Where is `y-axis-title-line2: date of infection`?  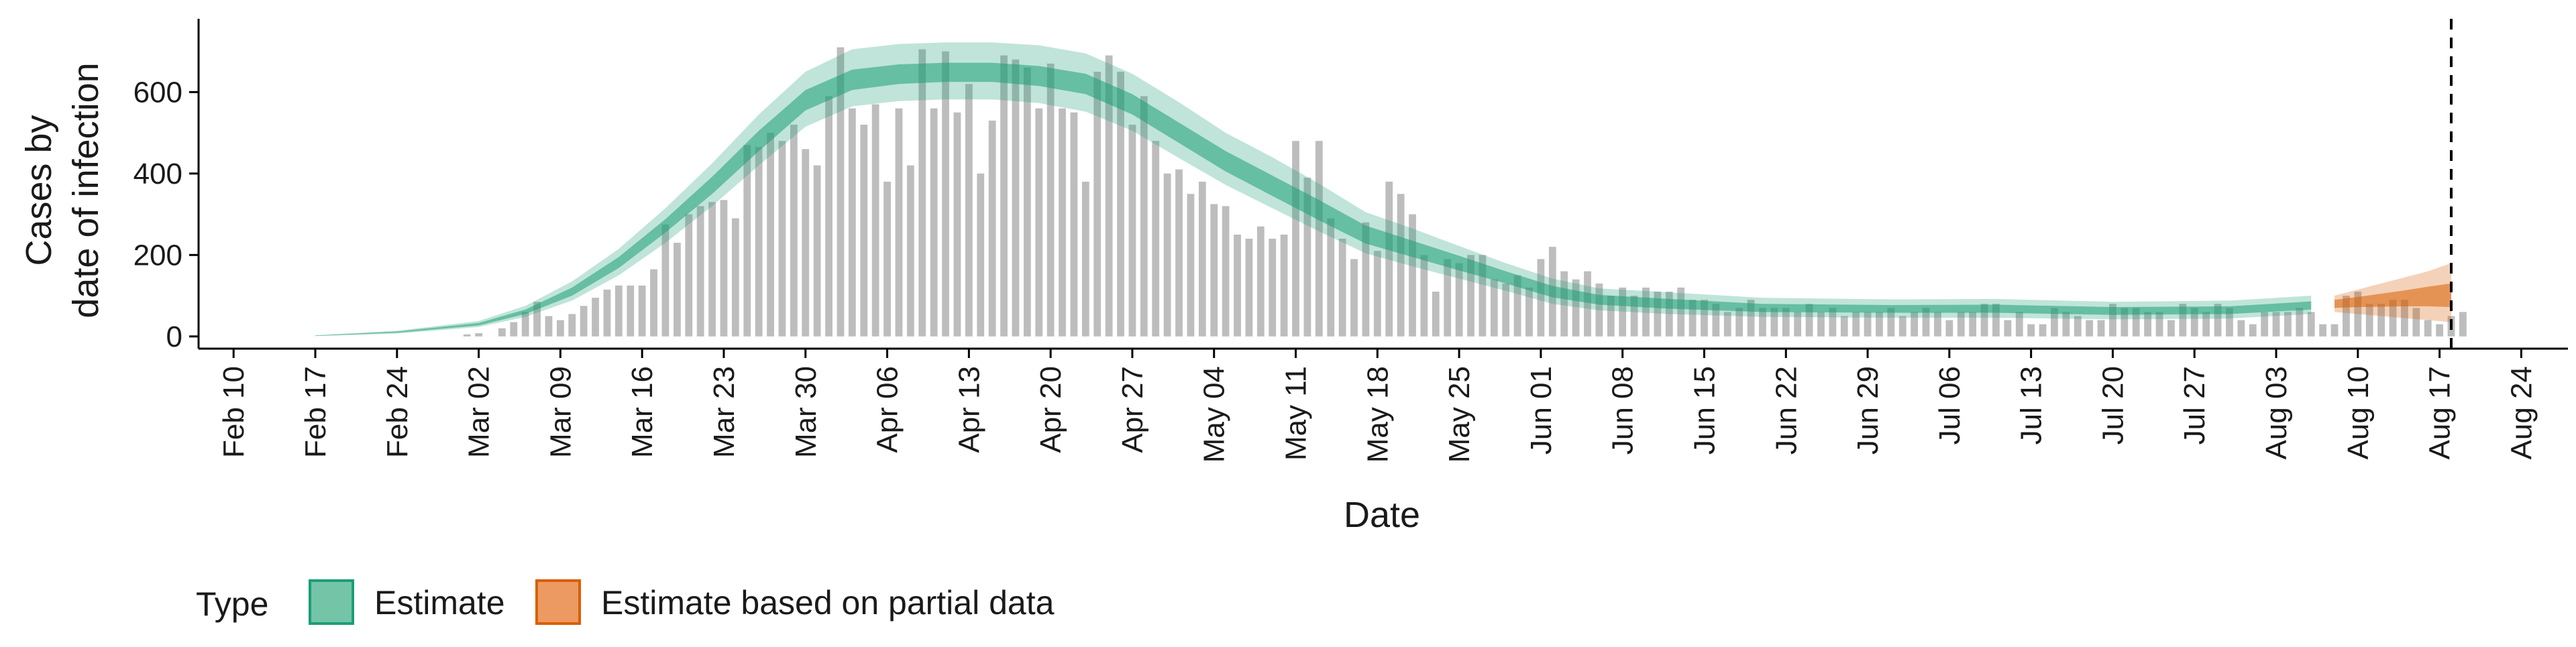 y-axis-title-line2: date of infection is located at coordinates (86, 190).